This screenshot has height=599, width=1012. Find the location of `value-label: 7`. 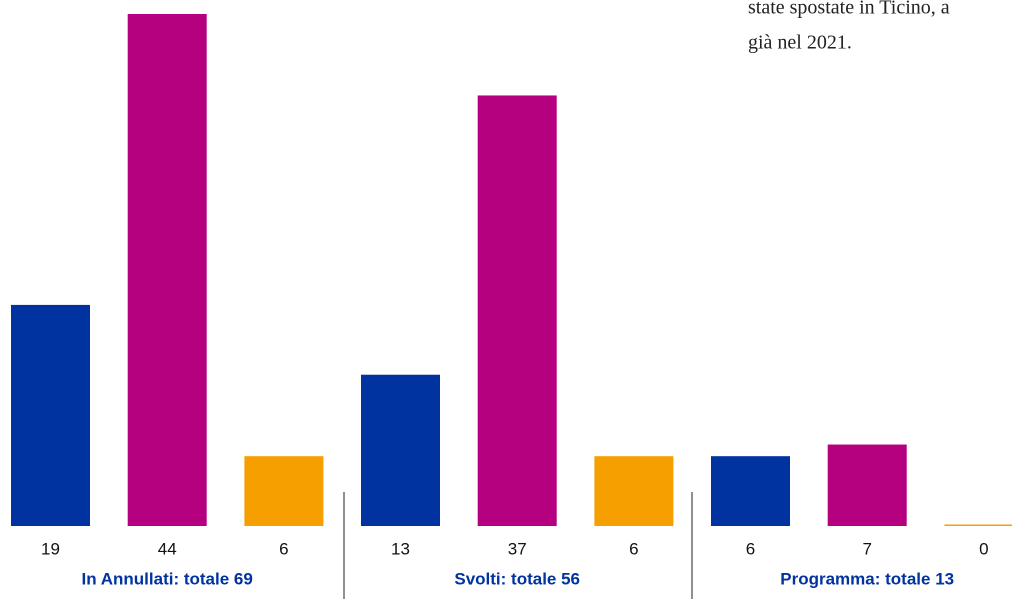

value-label: 7 is located at coordinates (866, 548).